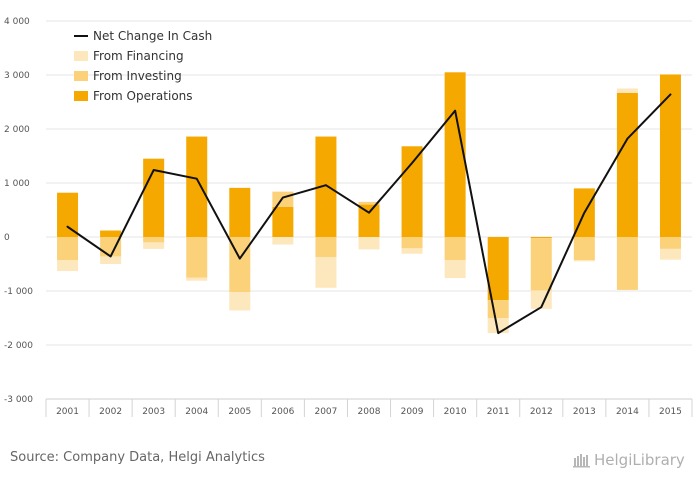  I want to click on bar-from-investing-2012, so click(541, 264).